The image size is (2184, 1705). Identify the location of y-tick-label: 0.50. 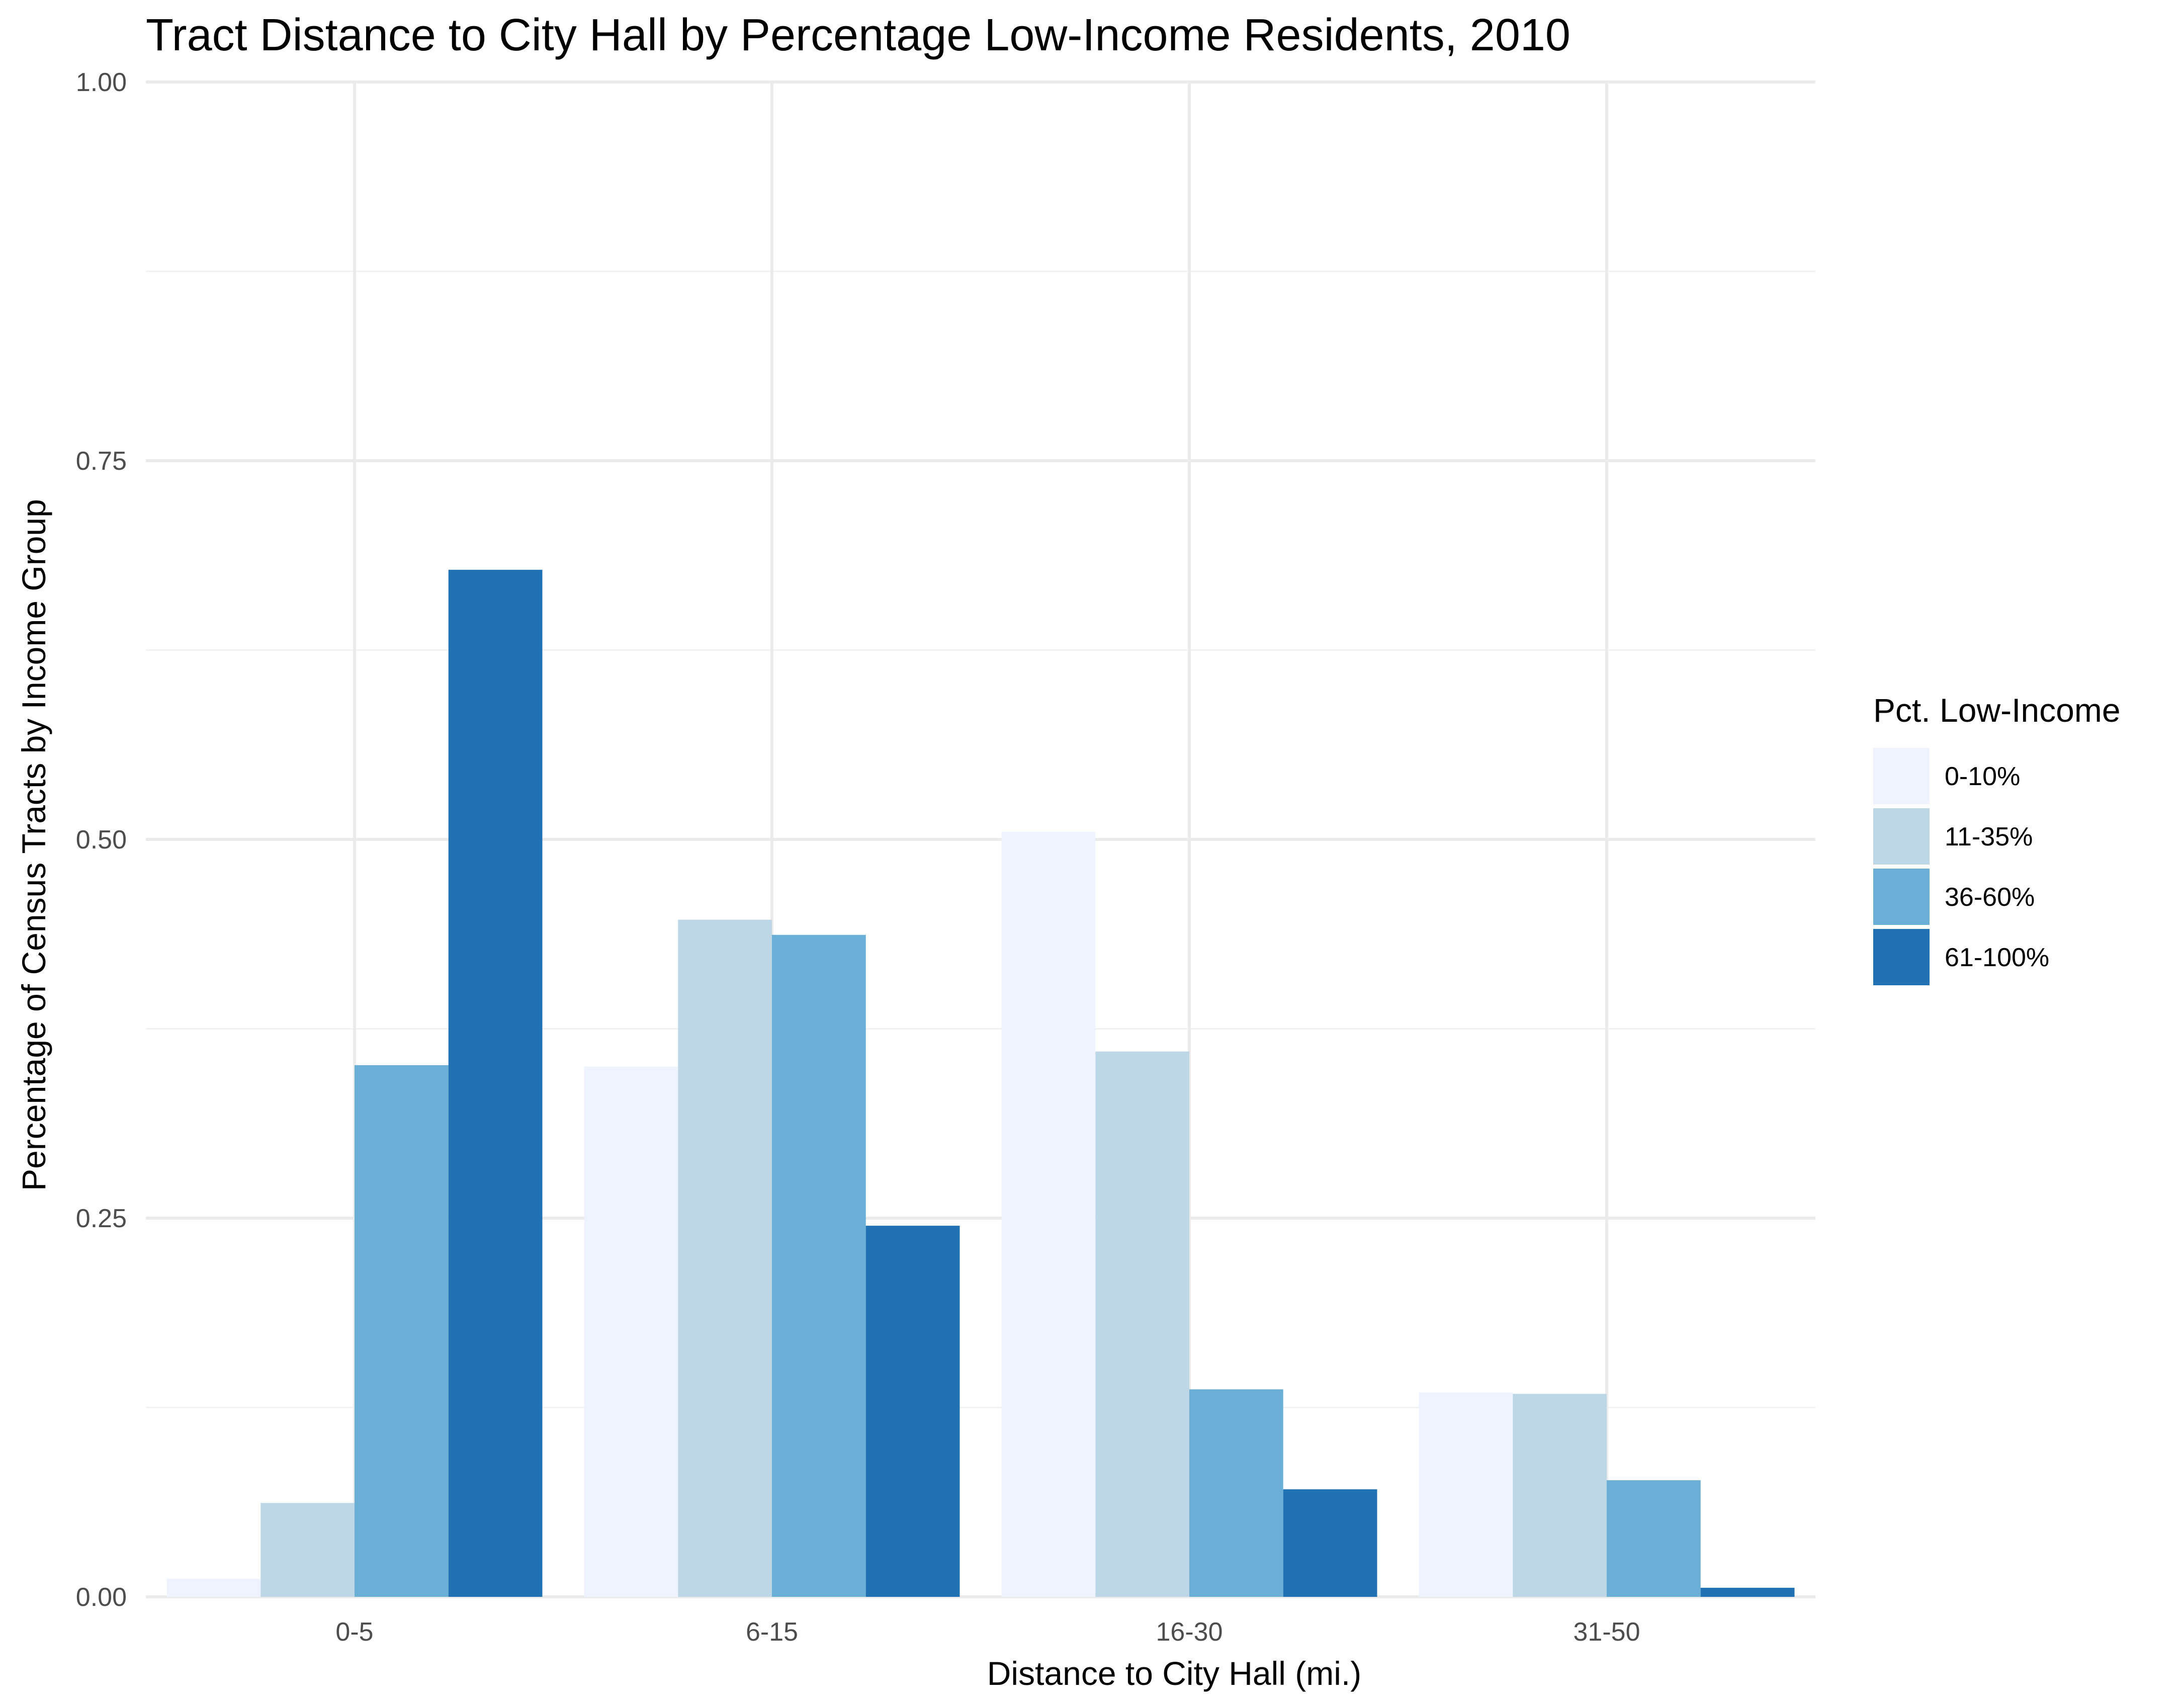
(101, 840).